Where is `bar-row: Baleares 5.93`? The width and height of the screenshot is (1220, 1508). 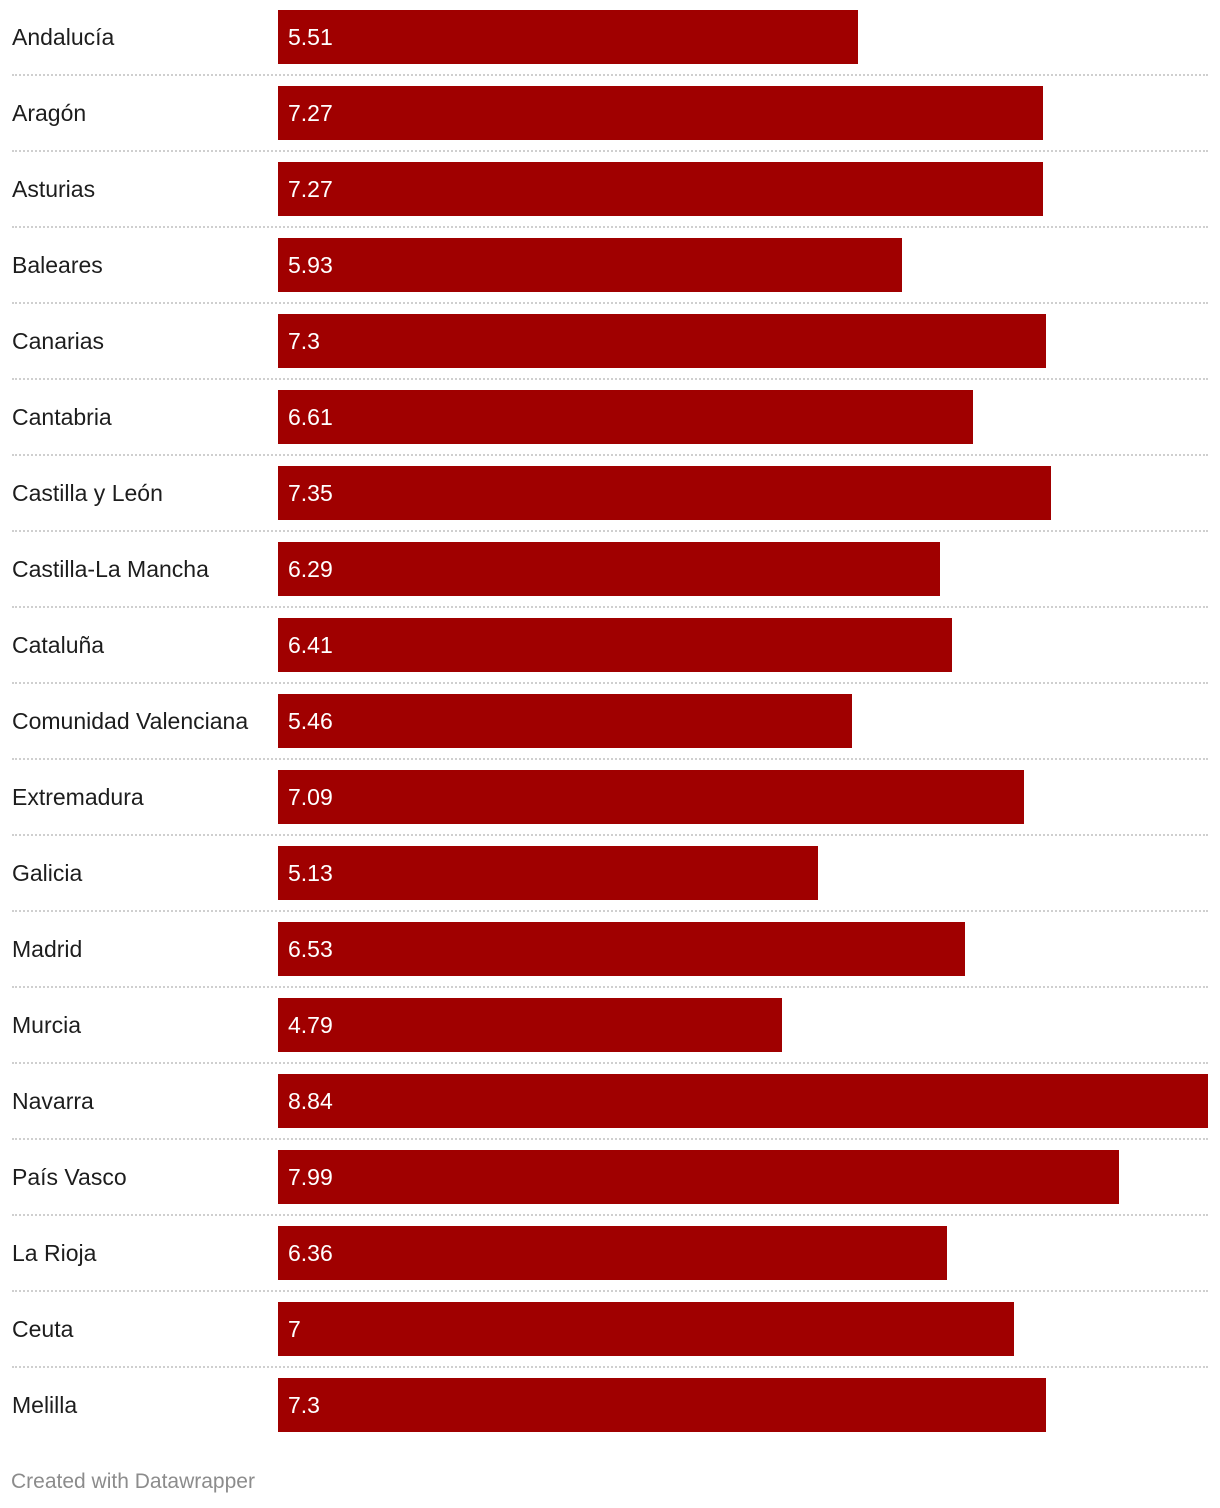 bar-row: Baleares 5.93 is located at coordinates (610, 266).